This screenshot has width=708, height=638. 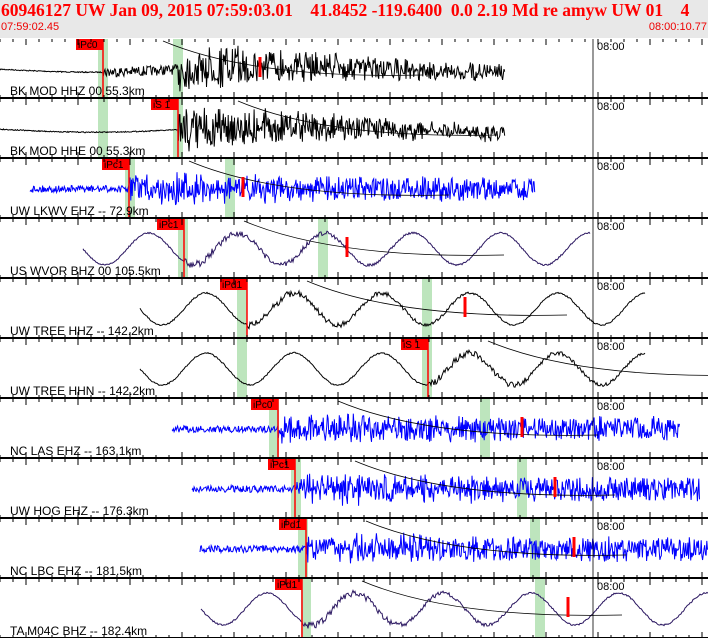 I want to click on waveform-panel: iPd1 08:00 NC LBC EHZ -- 181.5km, so click(x=354, y=549).